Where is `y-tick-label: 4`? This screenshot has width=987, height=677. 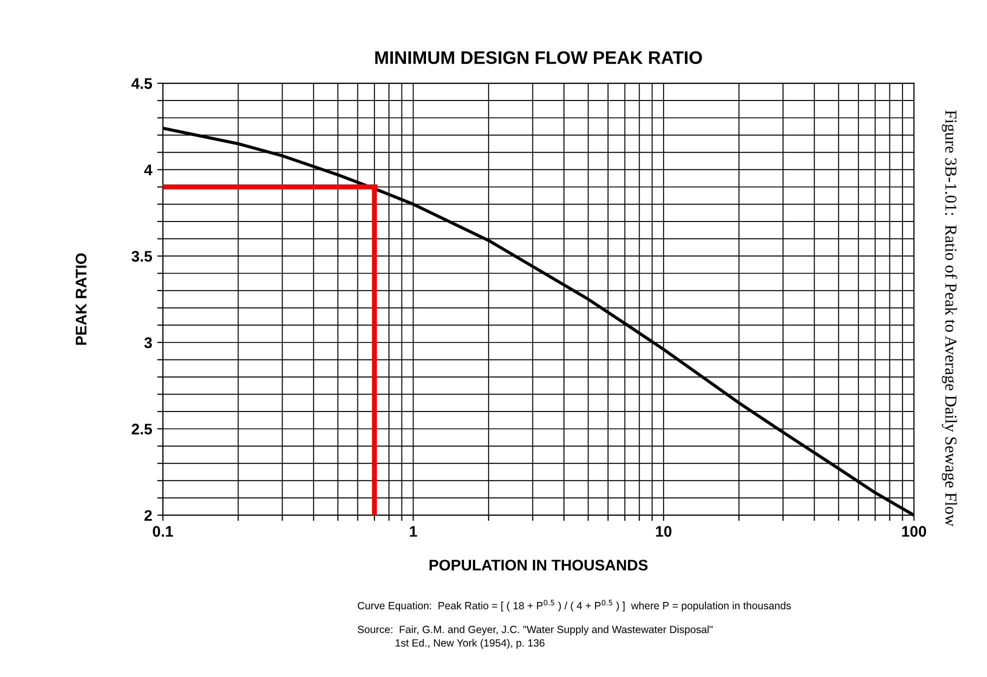
y-tick-label: 4 is located at coordinates (148, 170).